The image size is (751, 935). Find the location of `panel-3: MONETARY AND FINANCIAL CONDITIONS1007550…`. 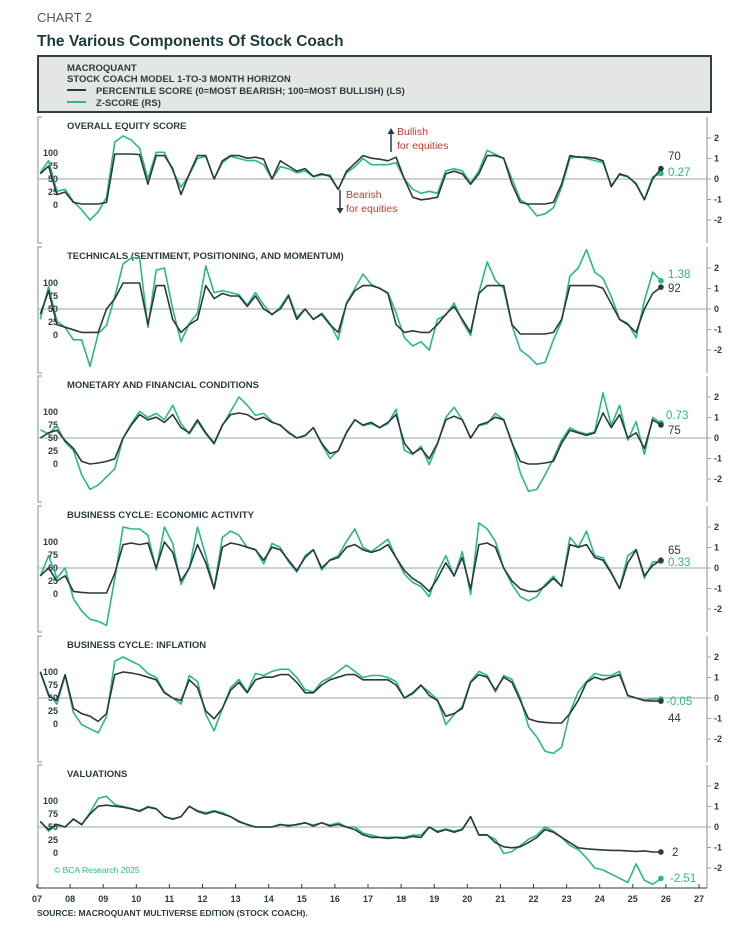

panel-3: MONETARY AND FINANCIAL CONDITIONS1007550… is located at coordinates (379, 439).